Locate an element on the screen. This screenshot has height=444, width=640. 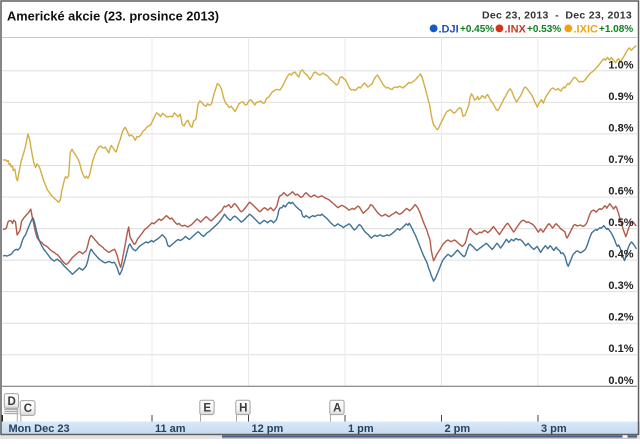
svg-text: 0.3% is located at coordinates (620, 286).